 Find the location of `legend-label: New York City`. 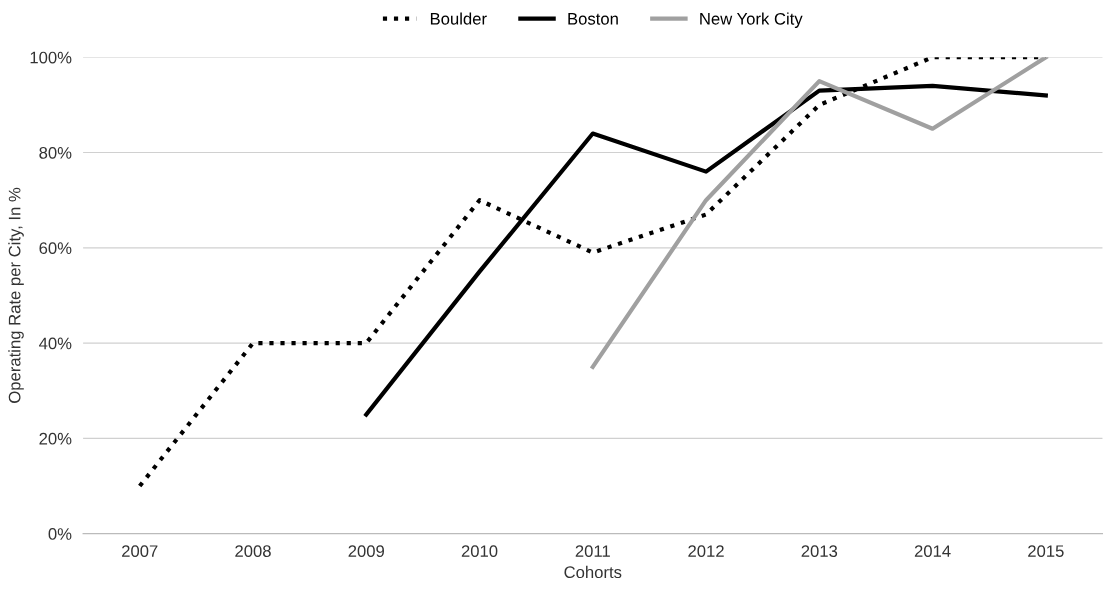

legend-label: New York City is located at coordinates (751, 20).